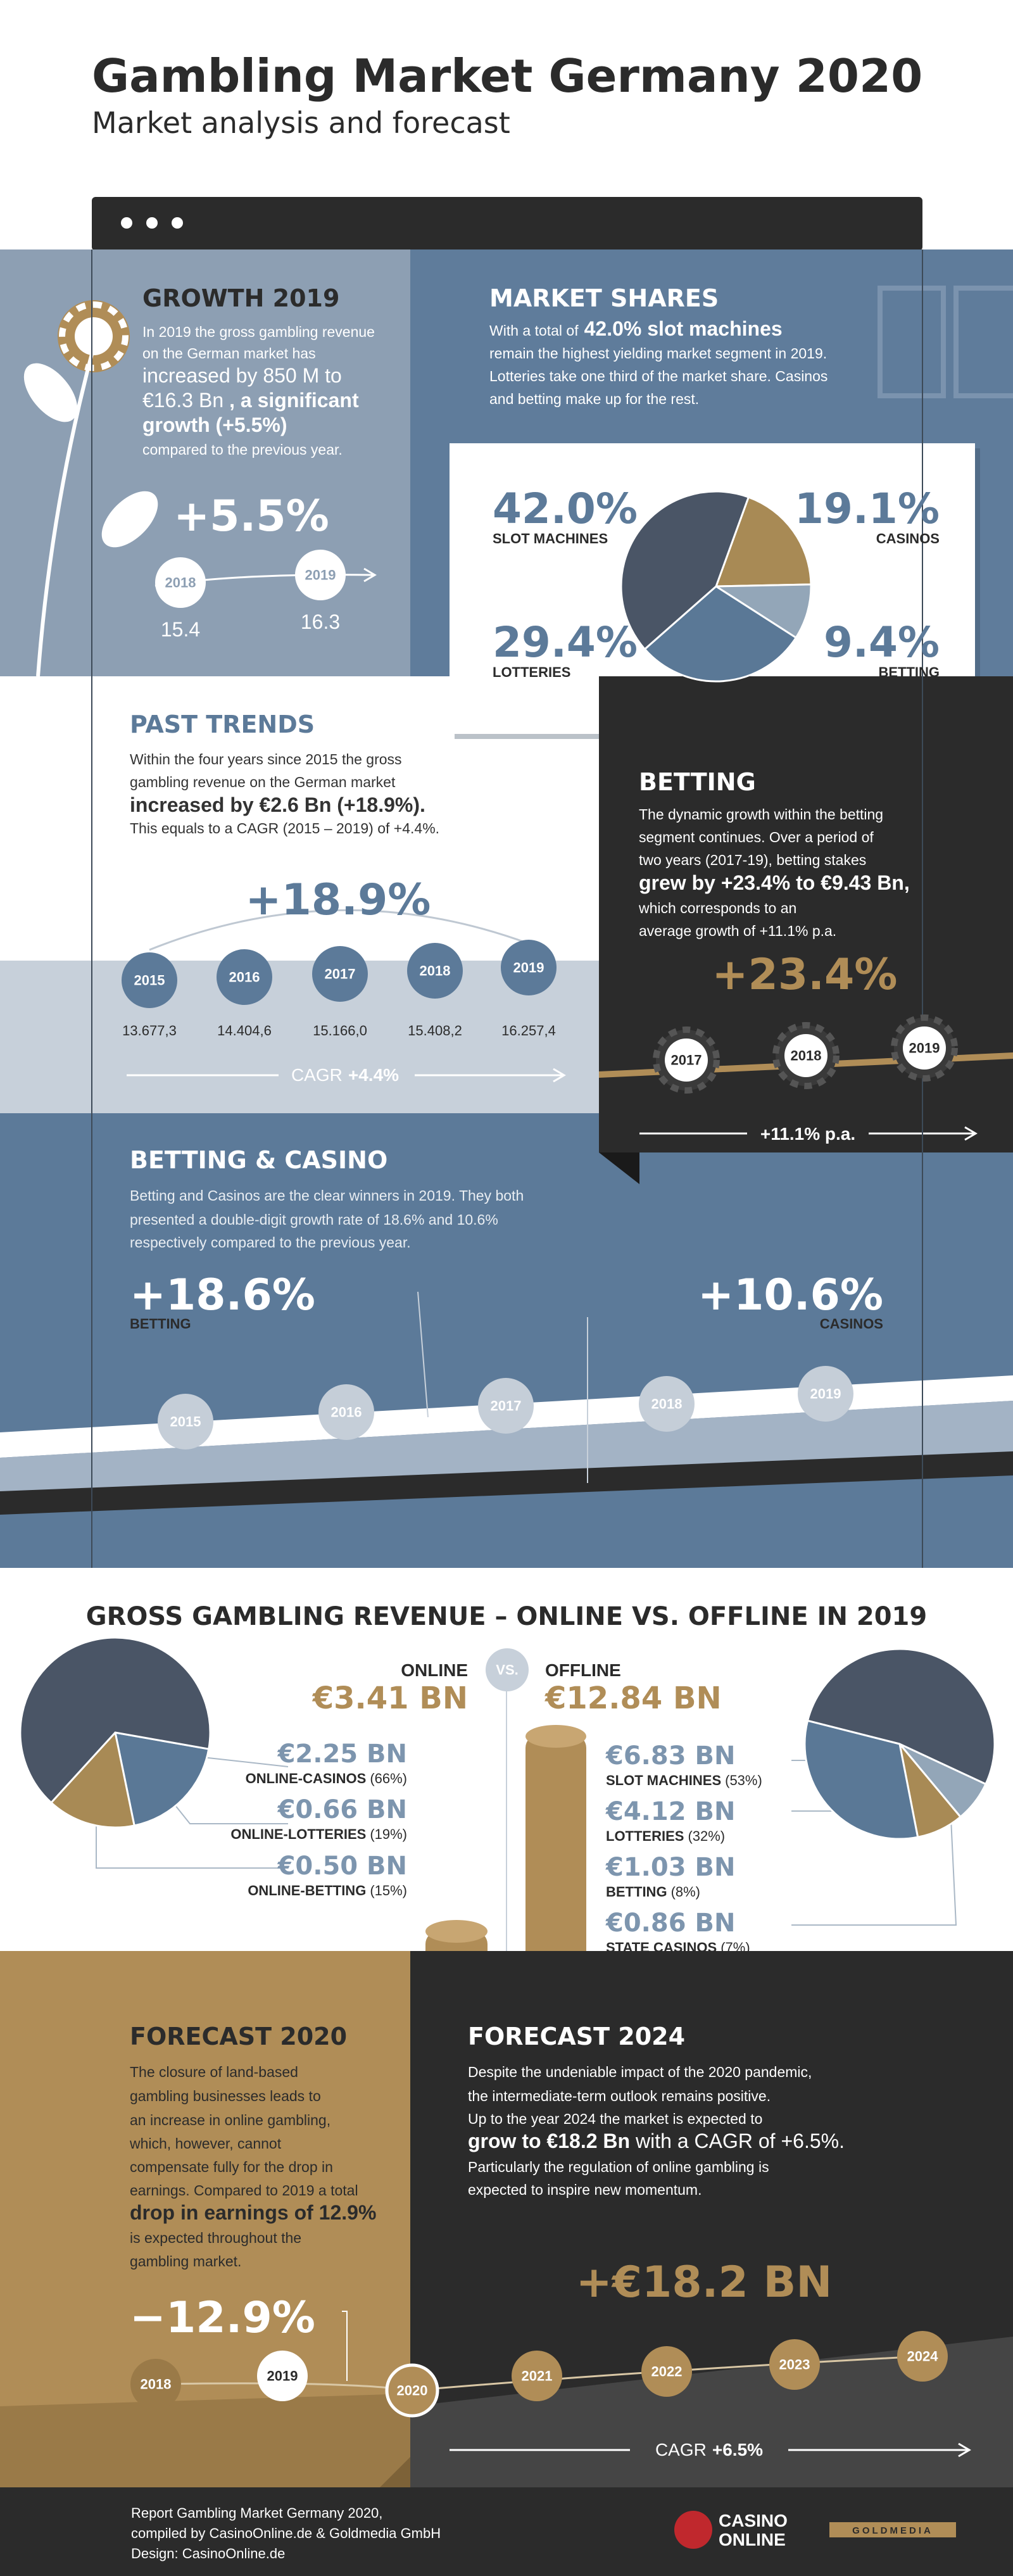  I want to click on text-segment: which corresponds to an, so click(717, 908).